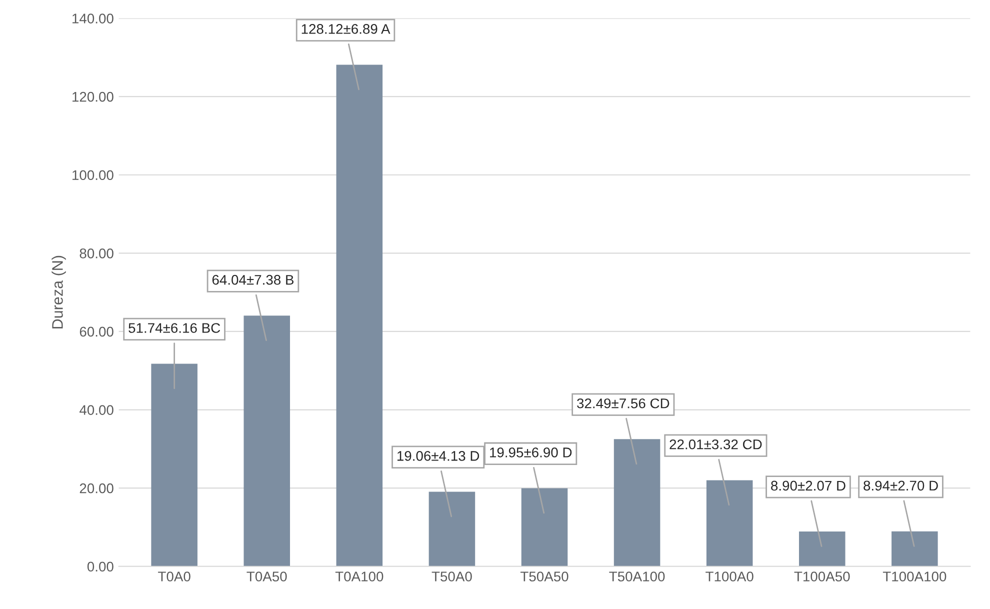 Image resolution: width=990 pixels, height=609 pixels. I want to click on data-label: 19.06±4.13 D, so click(438, 456).